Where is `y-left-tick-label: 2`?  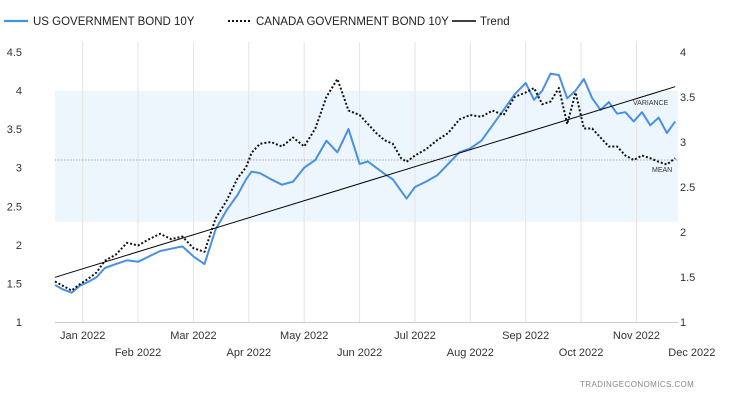 y-left-tick-label: 2 is located at coordinates (19, 246).